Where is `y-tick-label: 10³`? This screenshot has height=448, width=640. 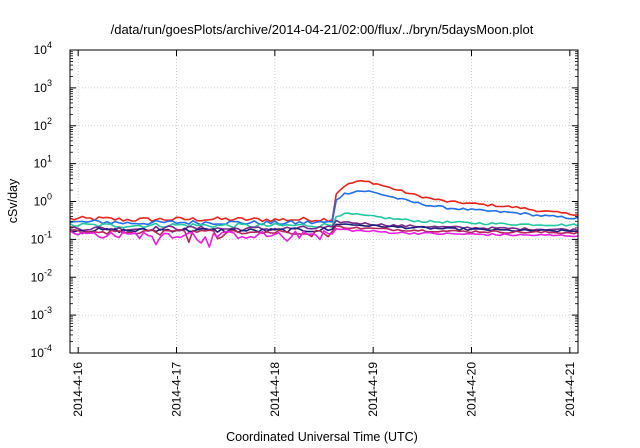
y-tick-label: 10³ is located at coordinates (43, 86).